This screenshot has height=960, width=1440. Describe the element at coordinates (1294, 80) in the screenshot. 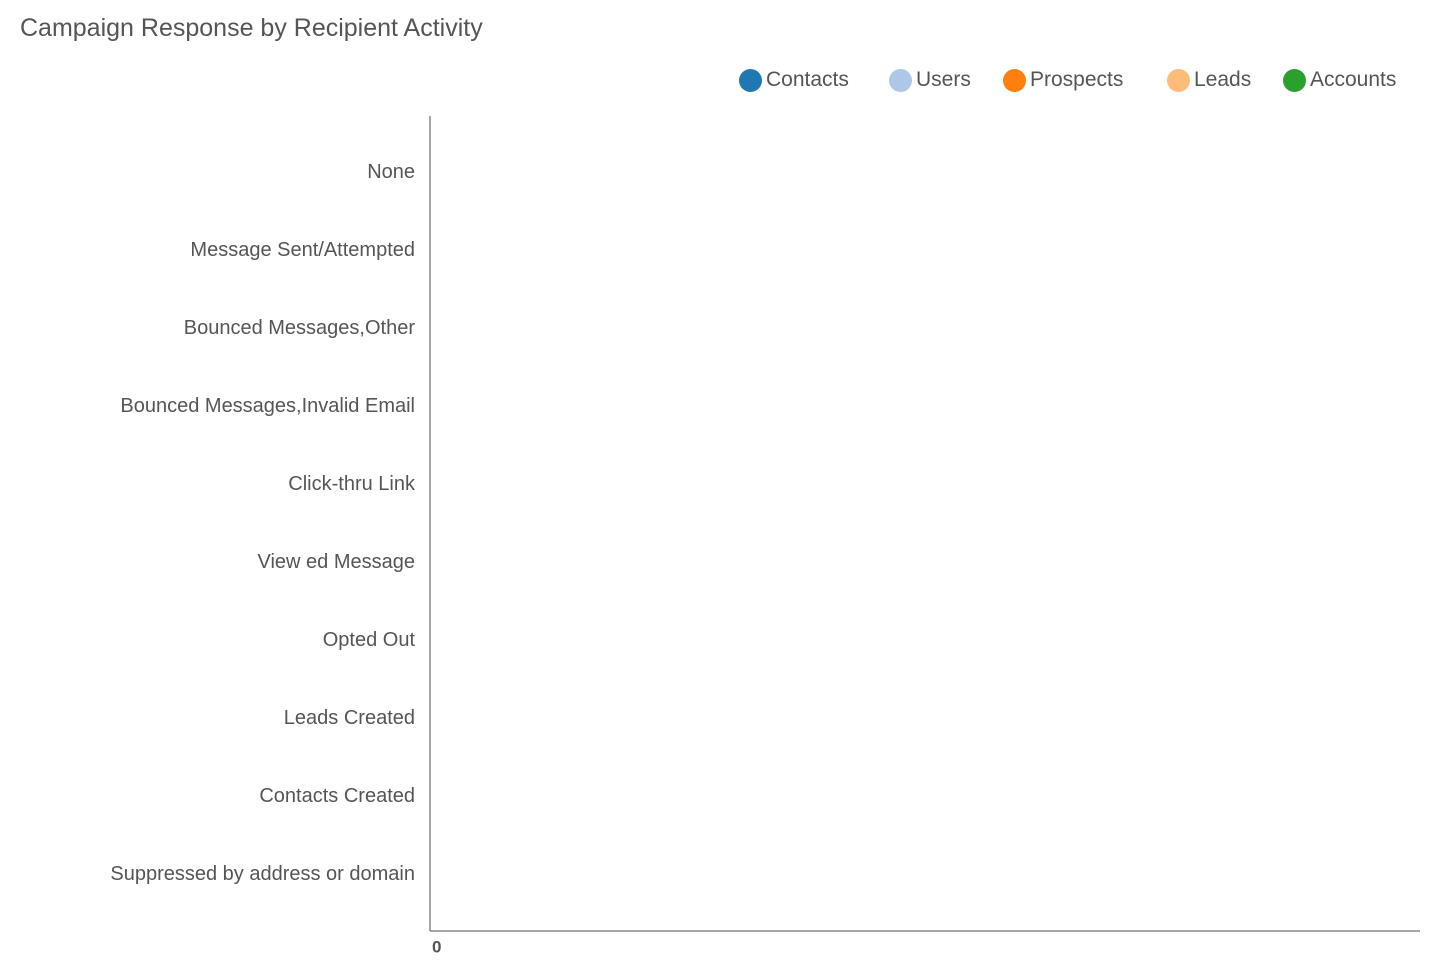

I see `legend-swatch-accounts` at that location.